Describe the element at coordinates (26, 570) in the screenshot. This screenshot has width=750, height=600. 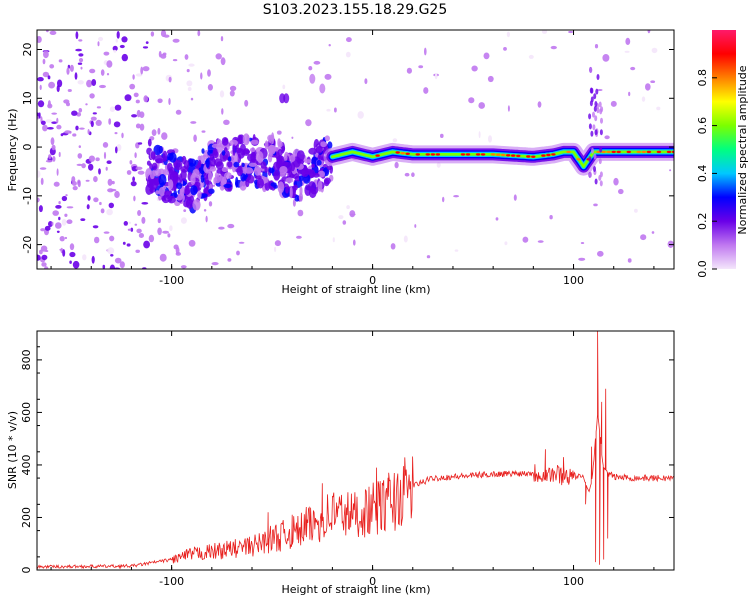
I see `snr-ytick-label: 0` at that location.